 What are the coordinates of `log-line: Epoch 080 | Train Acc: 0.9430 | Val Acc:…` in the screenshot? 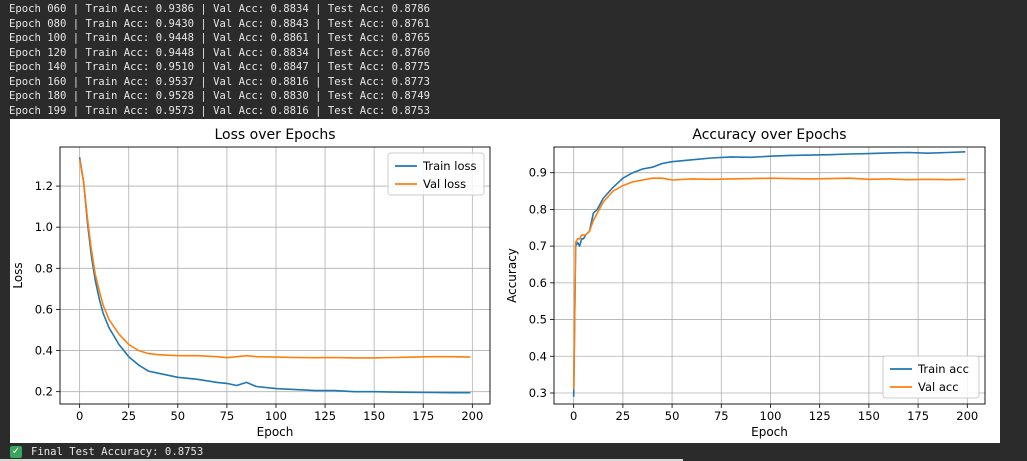 It's located at (219, 23).